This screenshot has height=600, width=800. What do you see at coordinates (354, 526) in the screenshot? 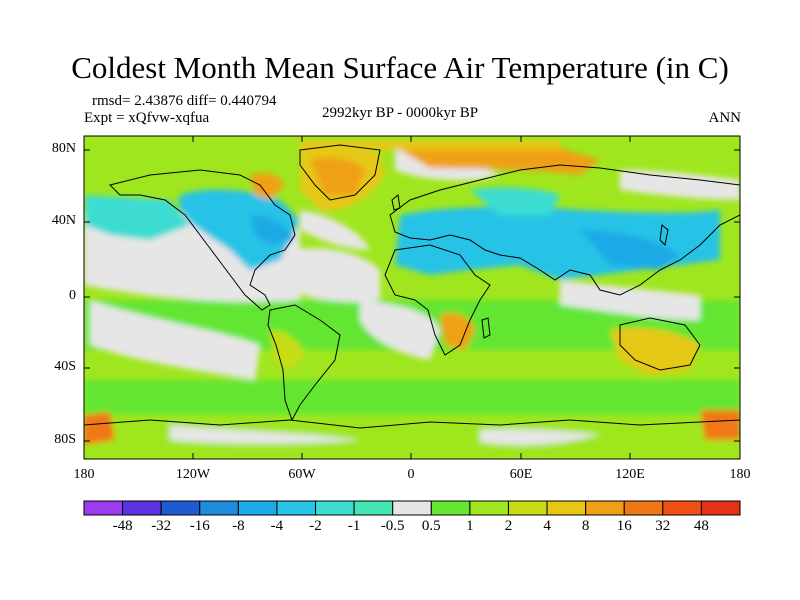
I see `colorbar-label: -1` at bounding box center [354, 526].